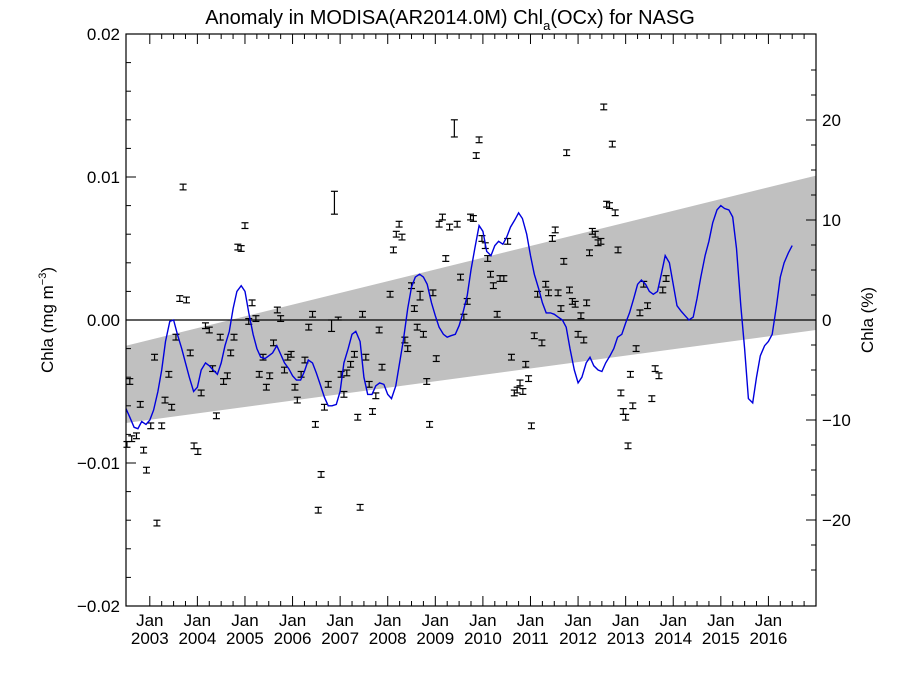  What do you see at coordinates (626, 638) in the screenshot?
I see `x-tick-label-year: 2013` at bounding box center [626, 638].